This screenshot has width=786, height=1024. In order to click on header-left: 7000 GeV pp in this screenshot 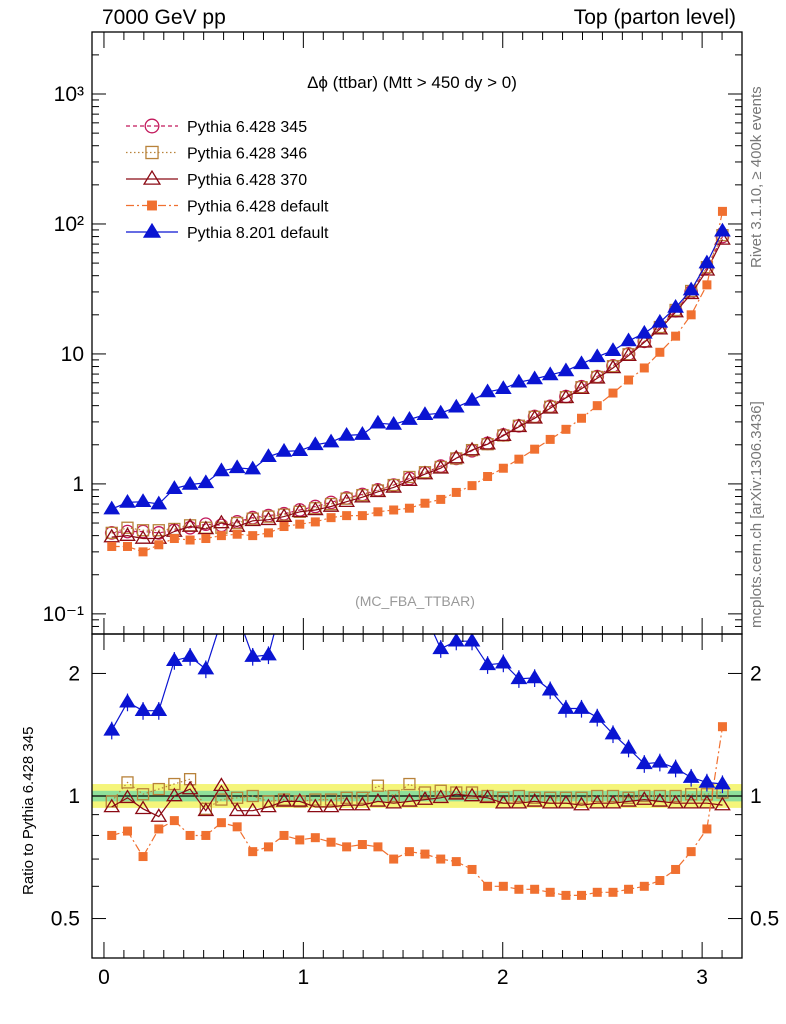, I will do `click(164, 17)`.